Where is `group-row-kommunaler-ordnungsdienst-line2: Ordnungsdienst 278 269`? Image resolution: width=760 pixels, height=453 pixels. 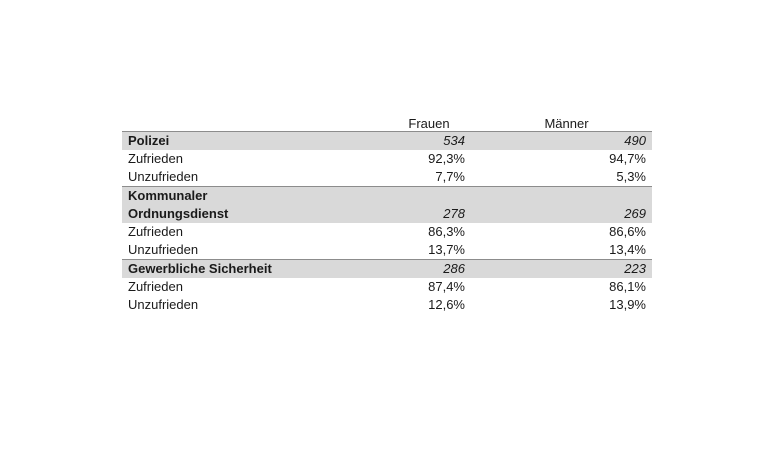
group-row-kommunaler-ordnungsdienst-line2: Ordnungsdienst 278 269 is located at coordinates (387, 214).